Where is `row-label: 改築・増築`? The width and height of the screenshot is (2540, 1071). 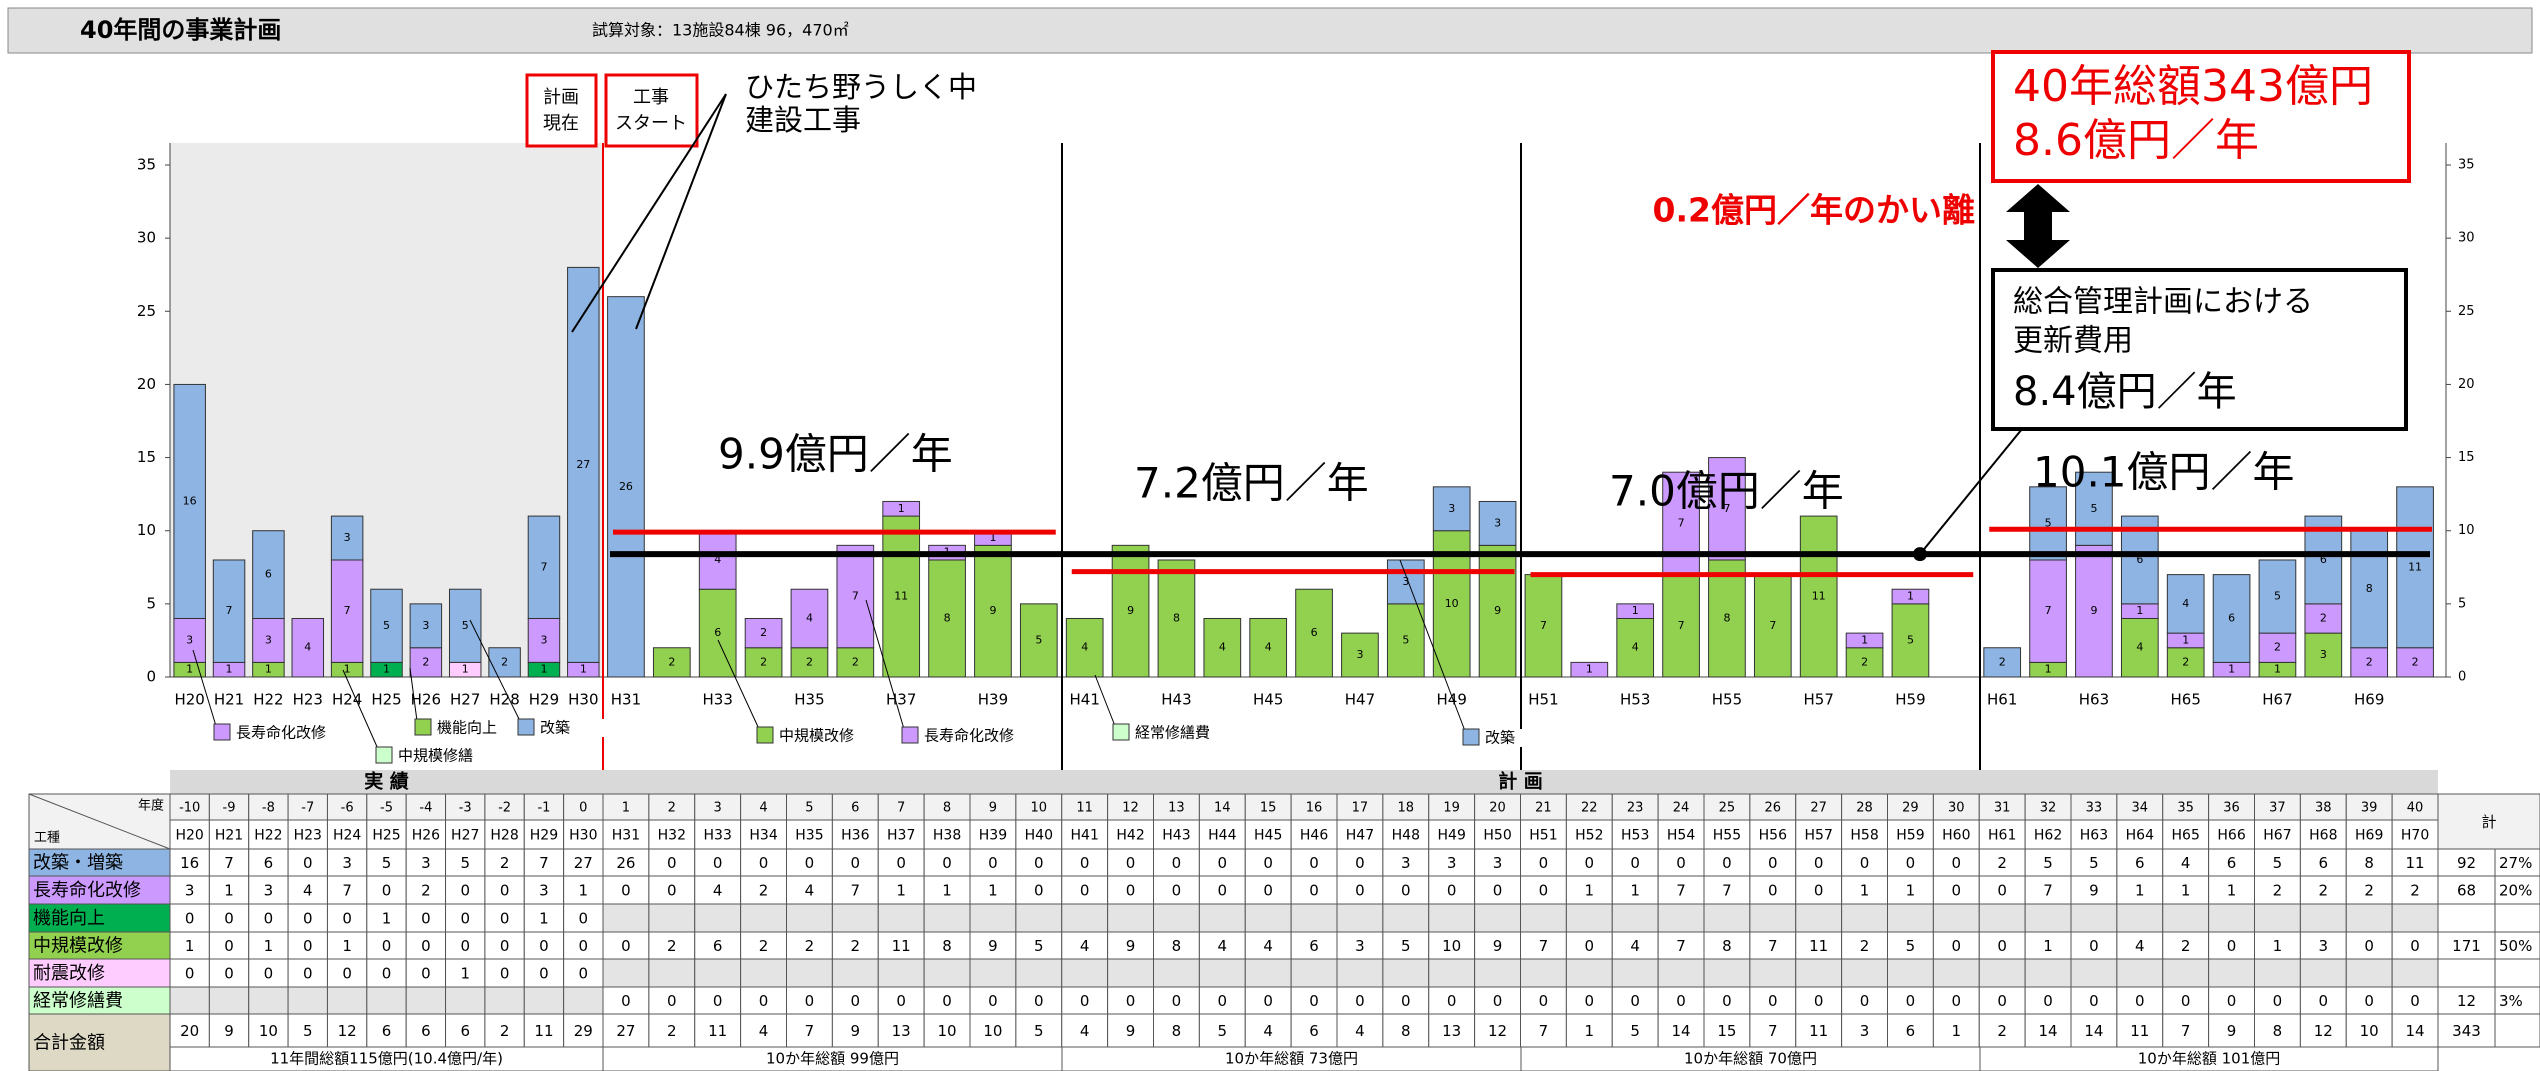 row-label: 改築・増築 is located at coordinates (78, 863).